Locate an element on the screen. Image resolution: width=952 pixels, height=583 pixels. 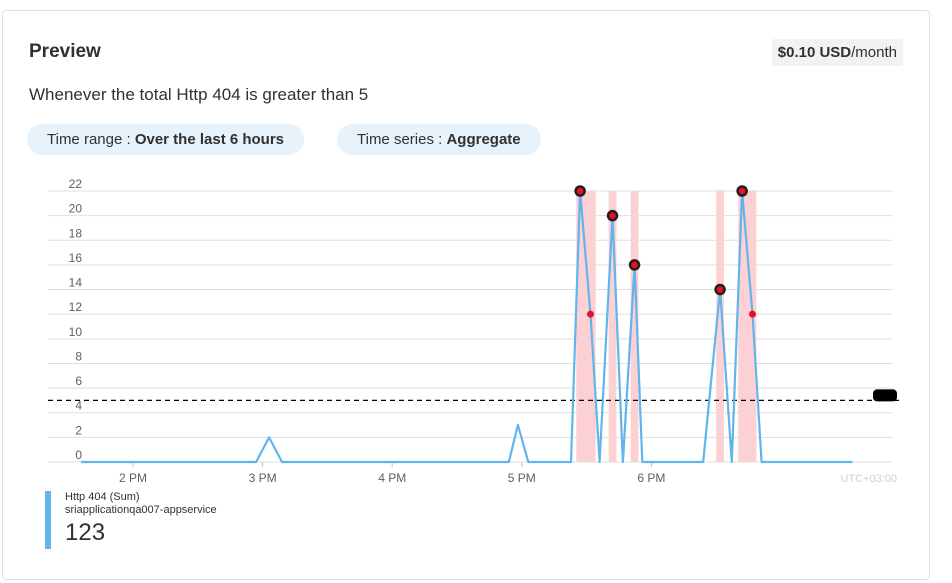
cost-amount: $0.10 USD is located at coordinates (814, 52).